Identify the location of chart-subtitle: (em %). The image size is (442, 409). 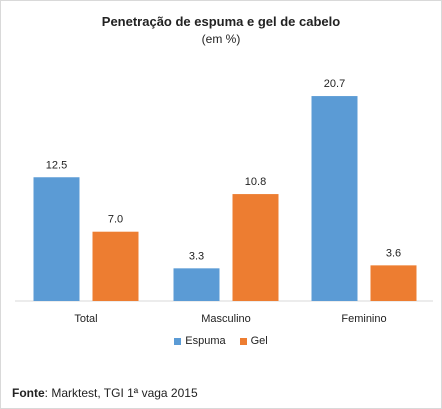
(221, 39).